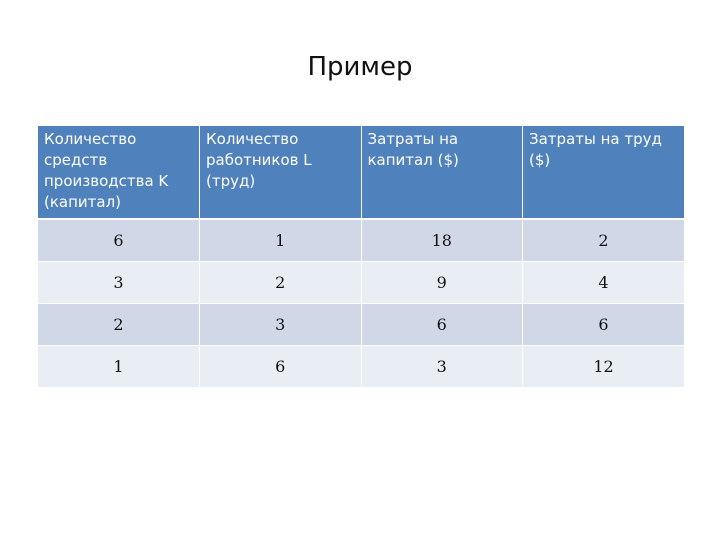 The image size is (720, 540). What do you see at coordinates (603, 172) in the screenshot?
I see `header-labor-cost: Затраты на труд ($)` at bounding box center [603, 172].